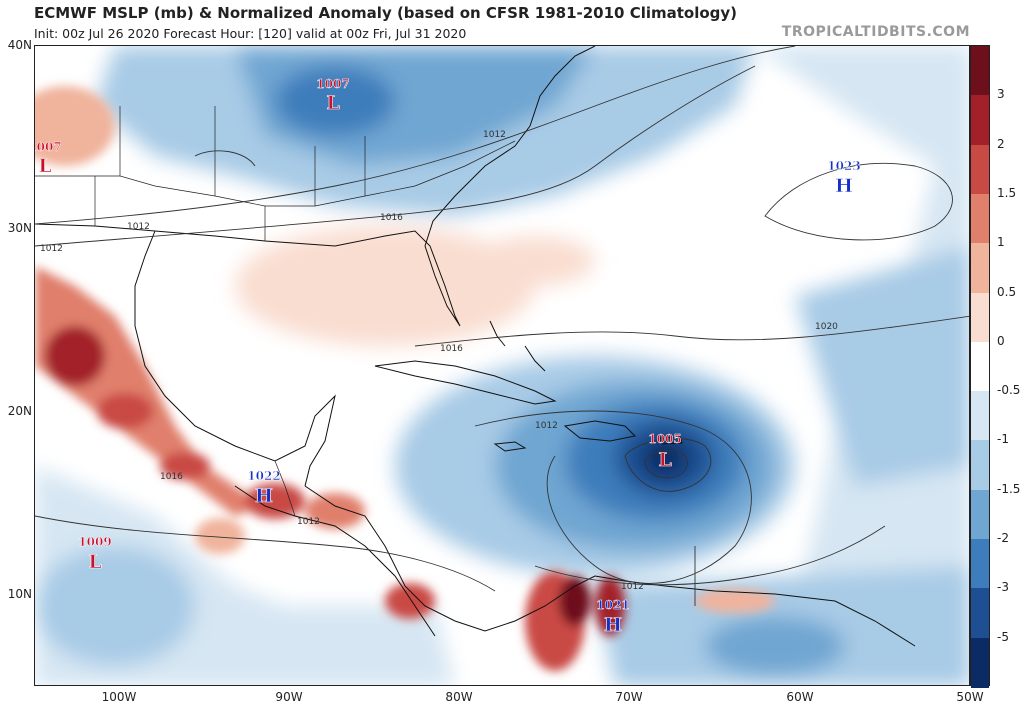  What do you see at coordinates (1009, 488) in the screenshot?
I see `colorbar-tick-label: -1.5` at bounding box center [1009, 488].